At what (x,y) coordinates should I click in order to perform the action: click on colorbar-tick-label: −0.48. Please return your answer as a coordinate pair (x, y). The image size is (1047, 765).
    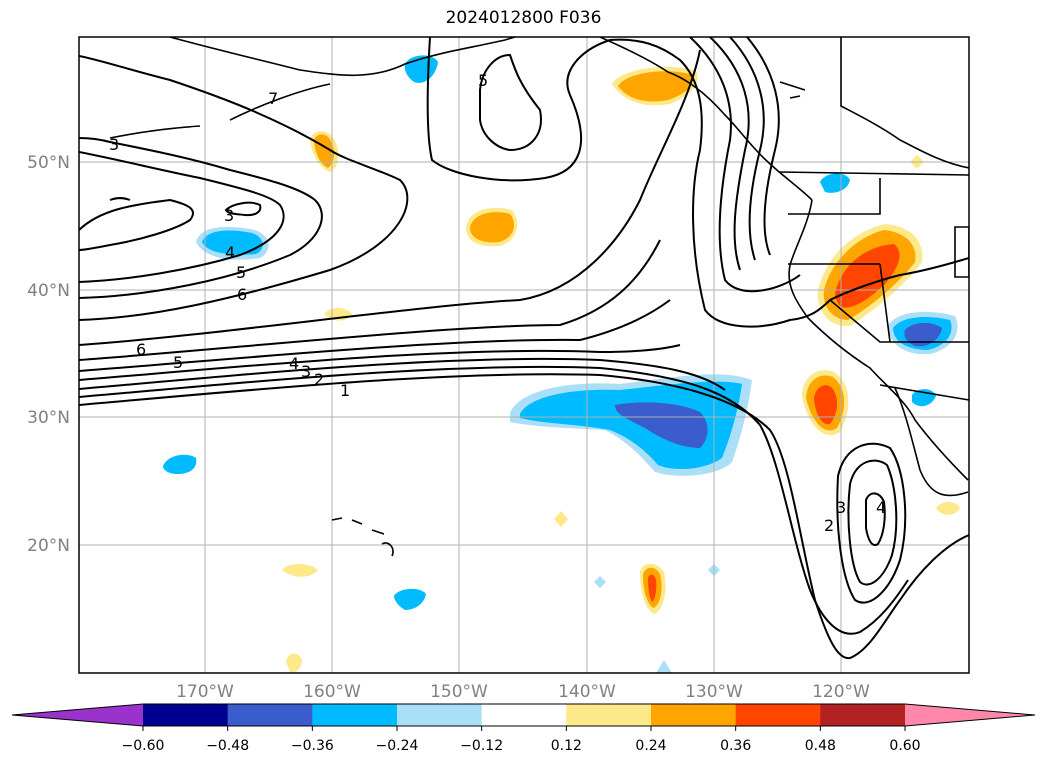
    Looking at the image, I should click on (227, 746).